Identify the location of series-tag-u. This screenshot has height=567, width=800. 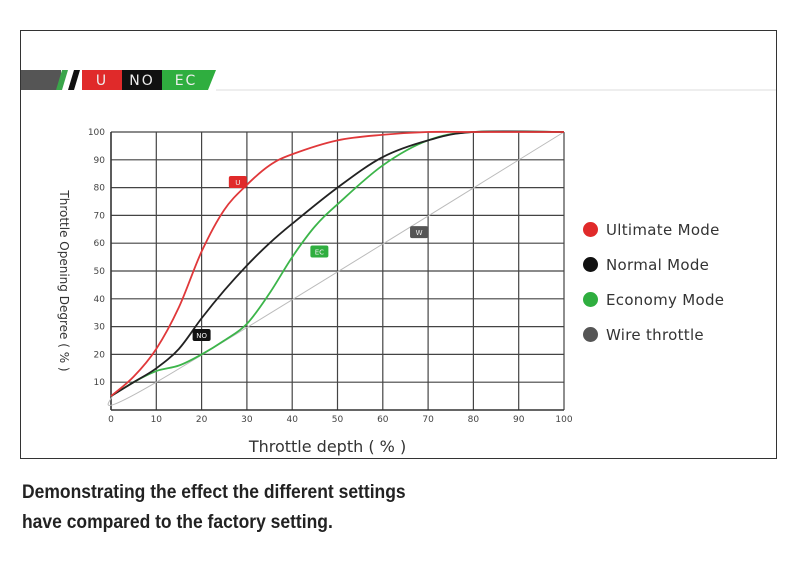
(237, 182).